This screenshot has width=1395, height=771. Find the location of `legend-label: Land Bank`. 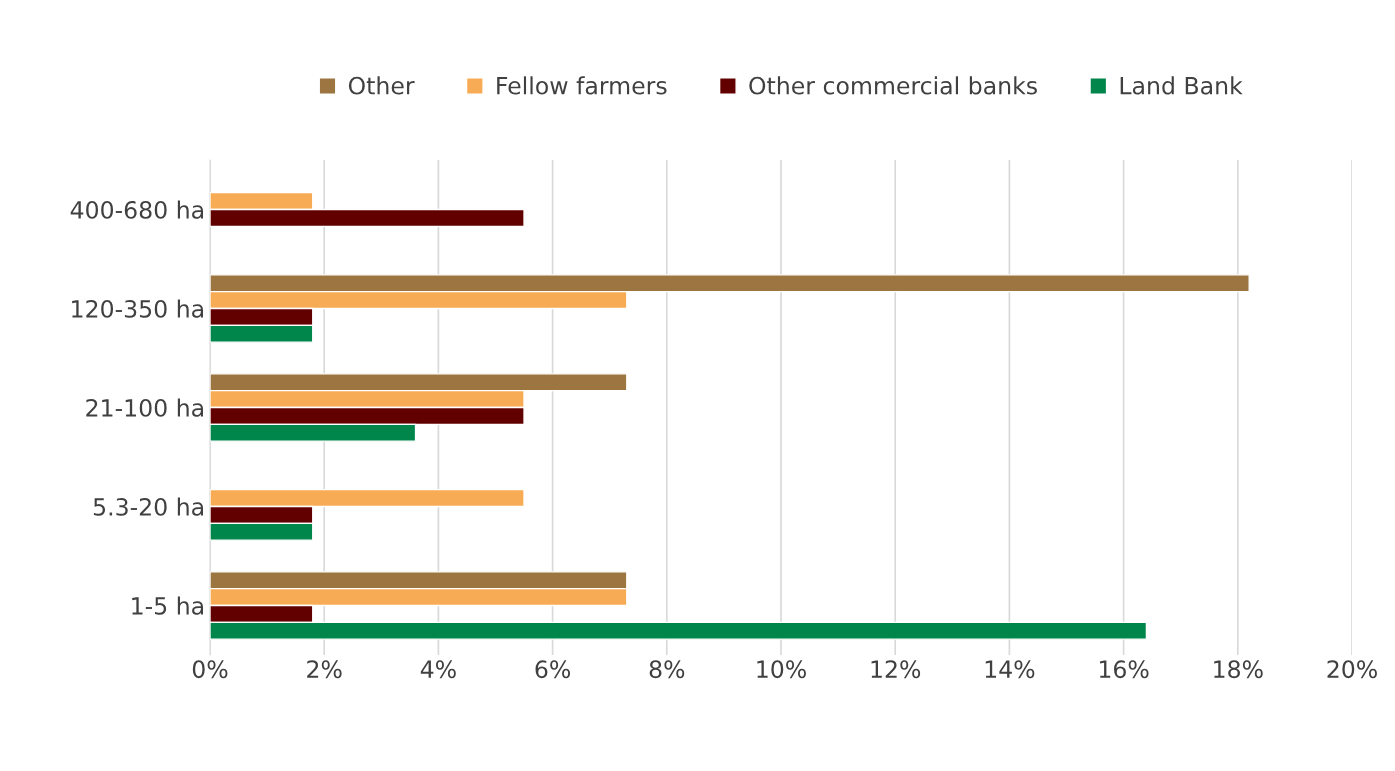

legend-label: Land Bank is located at coordinates (1181, 85).